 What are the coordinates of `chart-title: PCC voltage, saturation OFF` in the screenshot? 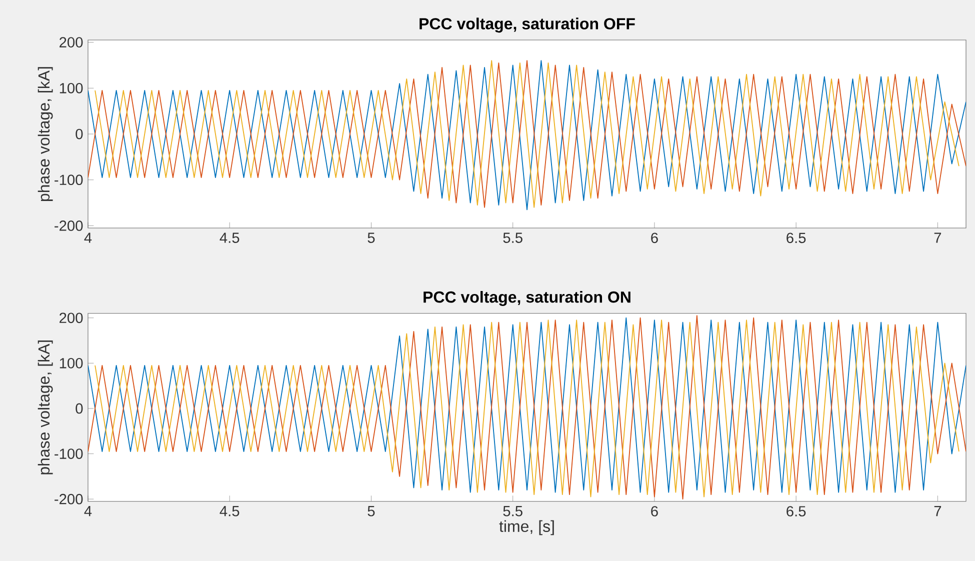 It's located at (527, 25).